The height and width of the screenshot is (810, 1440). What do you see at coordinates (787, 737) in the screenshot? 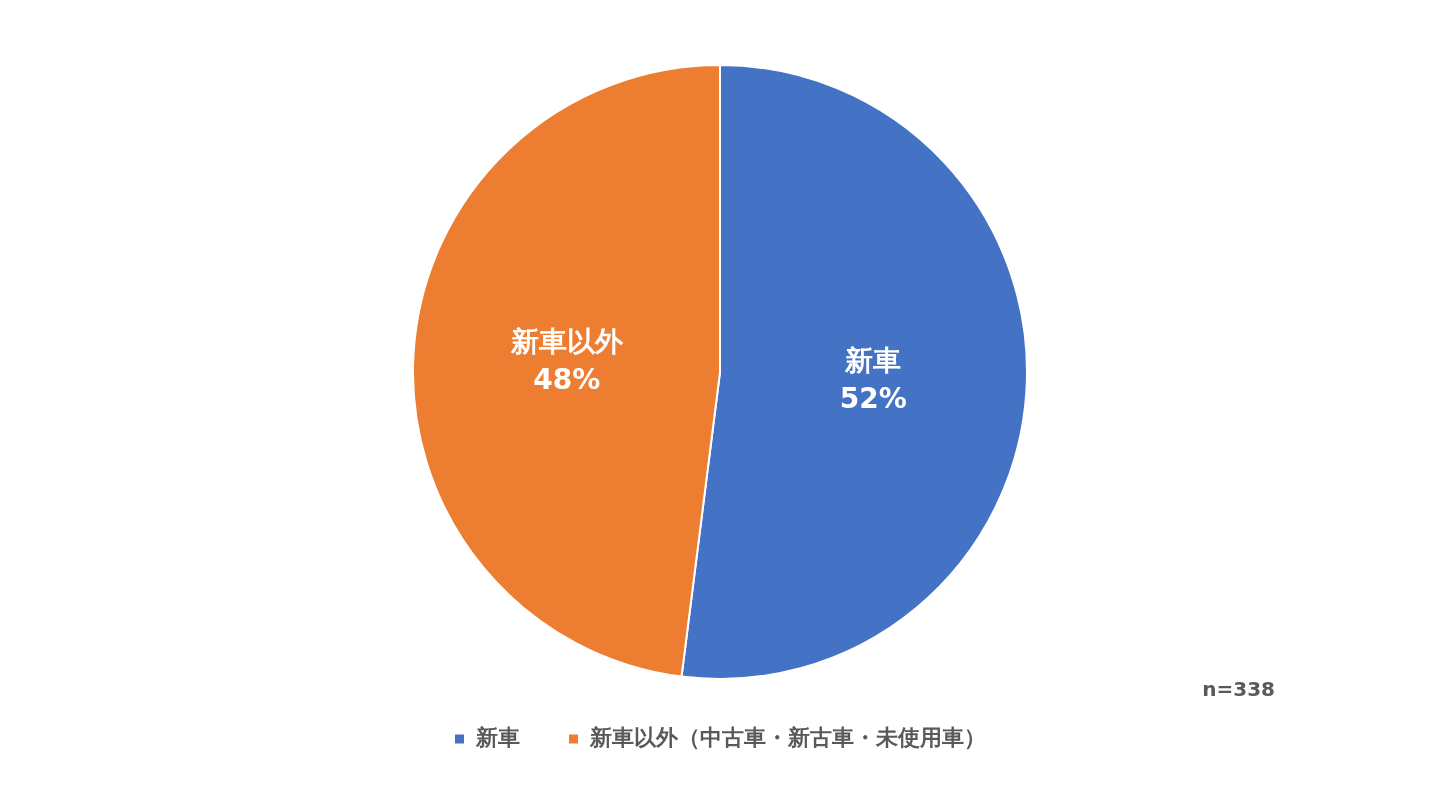
I see `legend-label: 新車以外（中古車・新古車・未使用車）` at bounding box center [787, 737].